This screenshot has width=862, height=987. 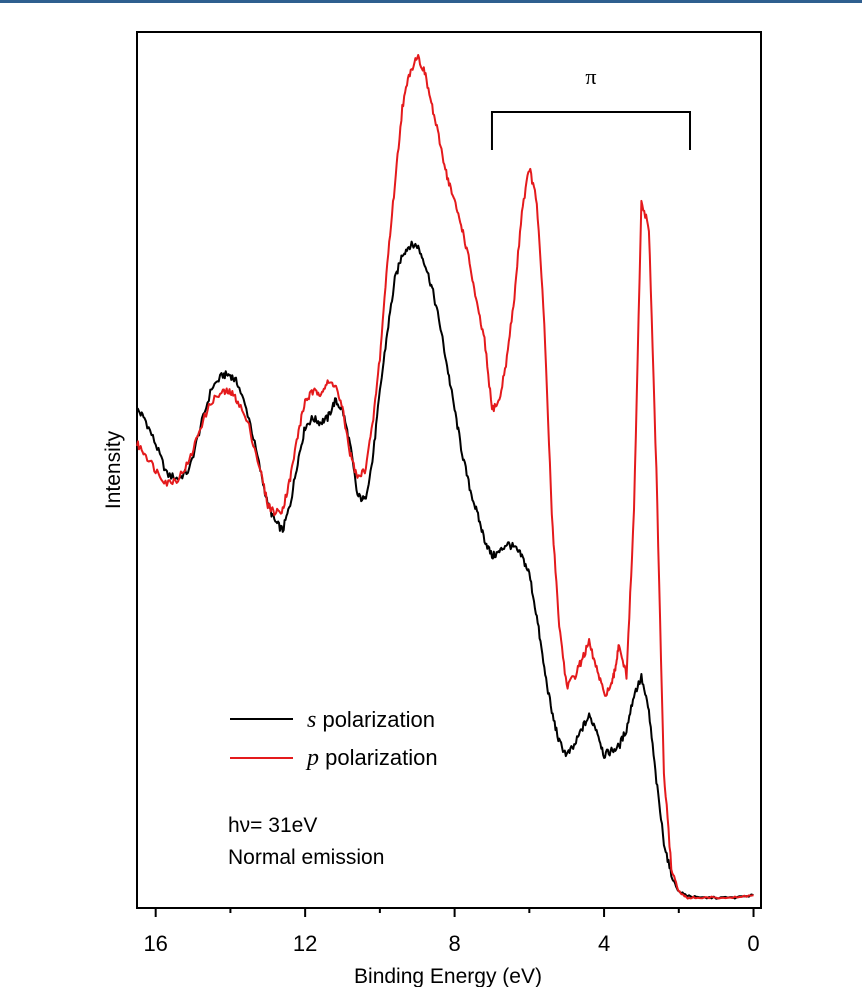 I want to click on x-axis-title: Binding Energy (eV), so click(x=448, y=976).